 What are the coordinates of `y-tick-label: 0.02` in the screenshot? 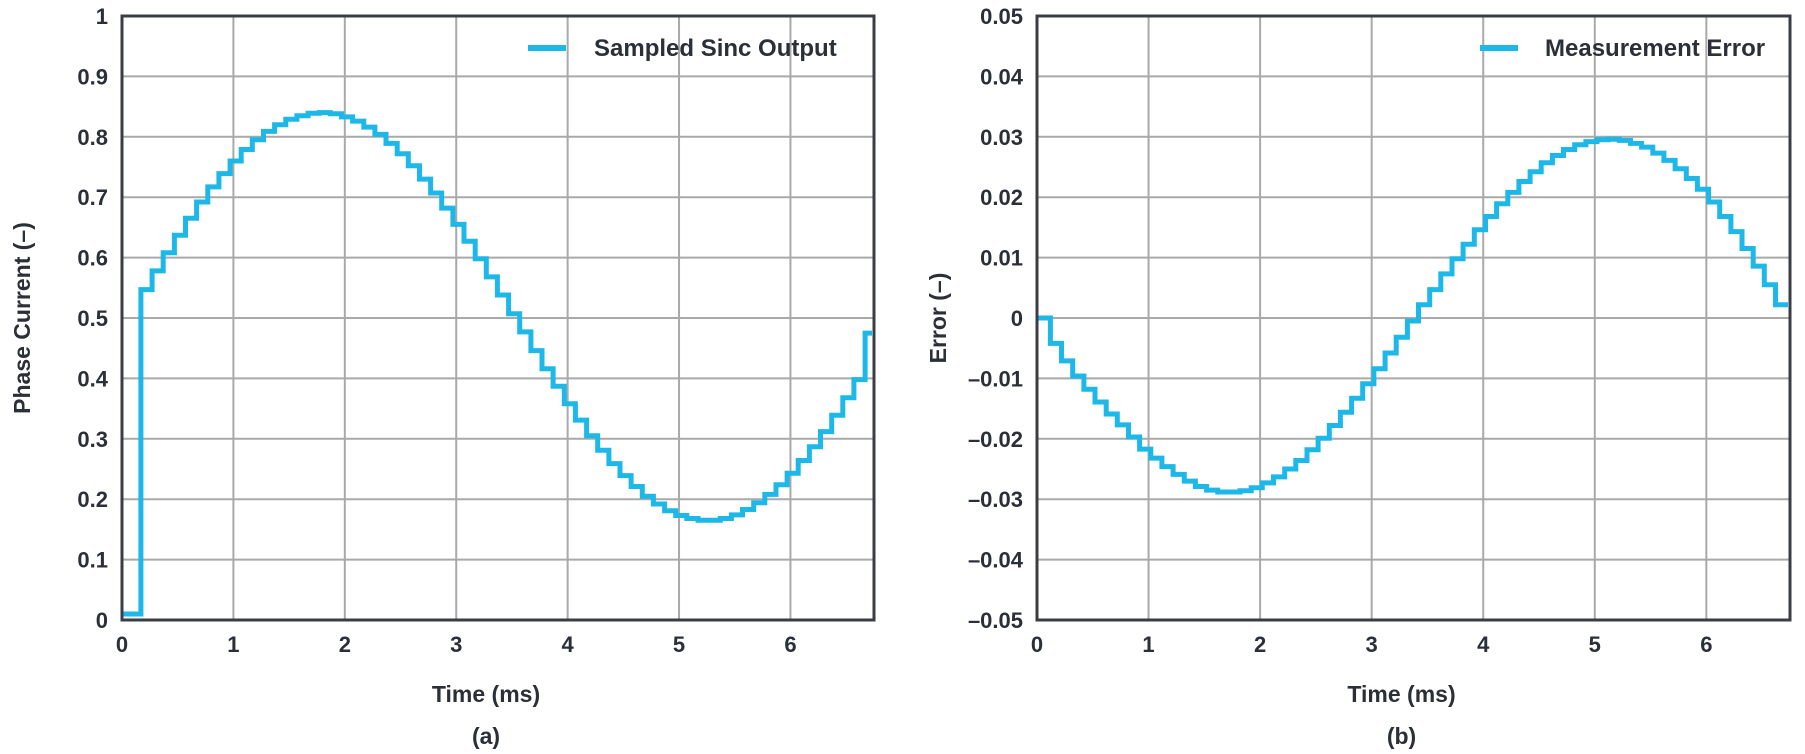 It's located at (1001, 197).